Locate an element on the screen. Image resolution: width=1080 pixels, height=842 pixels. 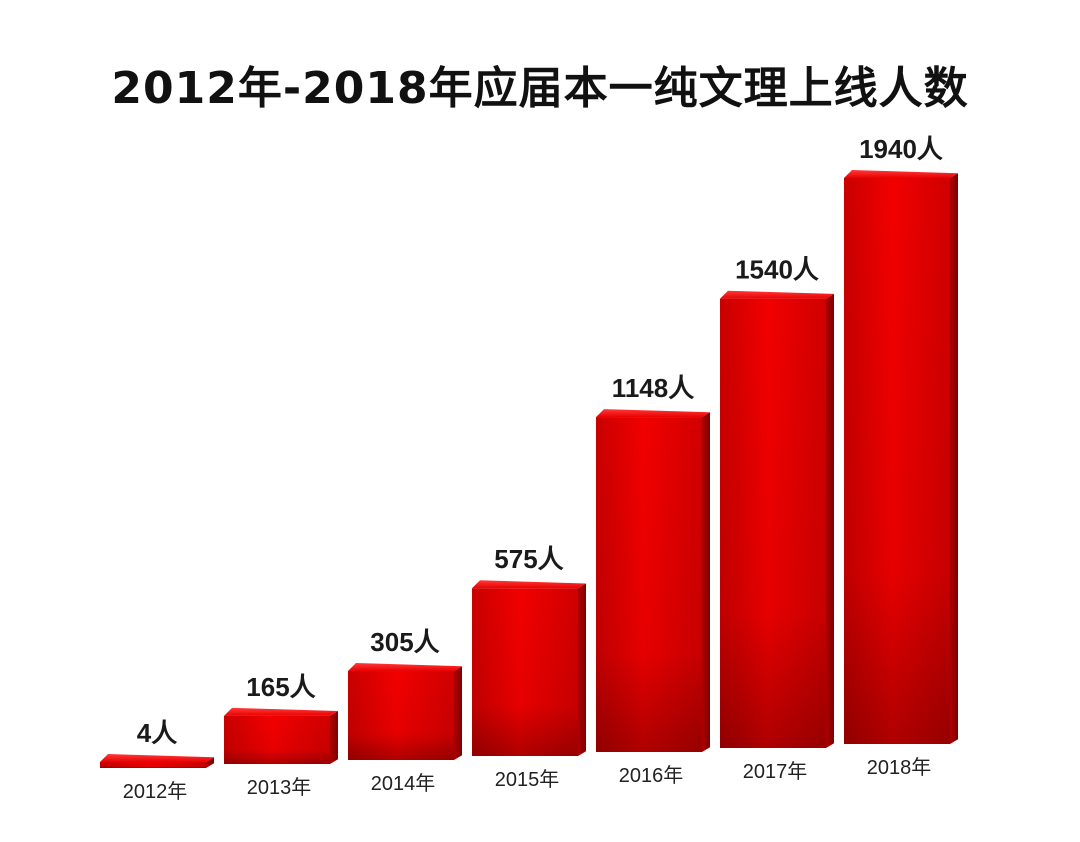
bar-group-3: 575人 2015年 is located at coordinates (529, 667).